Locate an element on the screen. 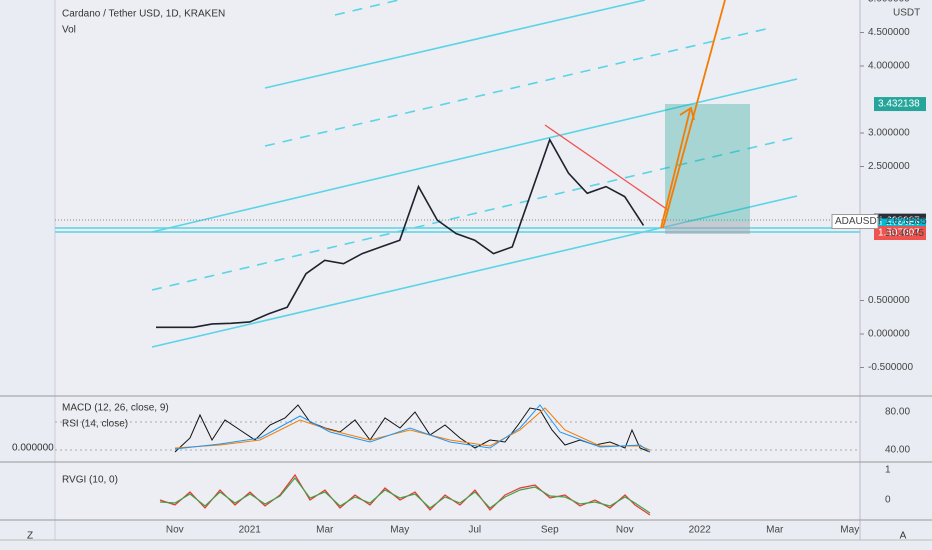 The image size is (932, 550). name-label: ADAUSDT is located at coordinates (859, 221).